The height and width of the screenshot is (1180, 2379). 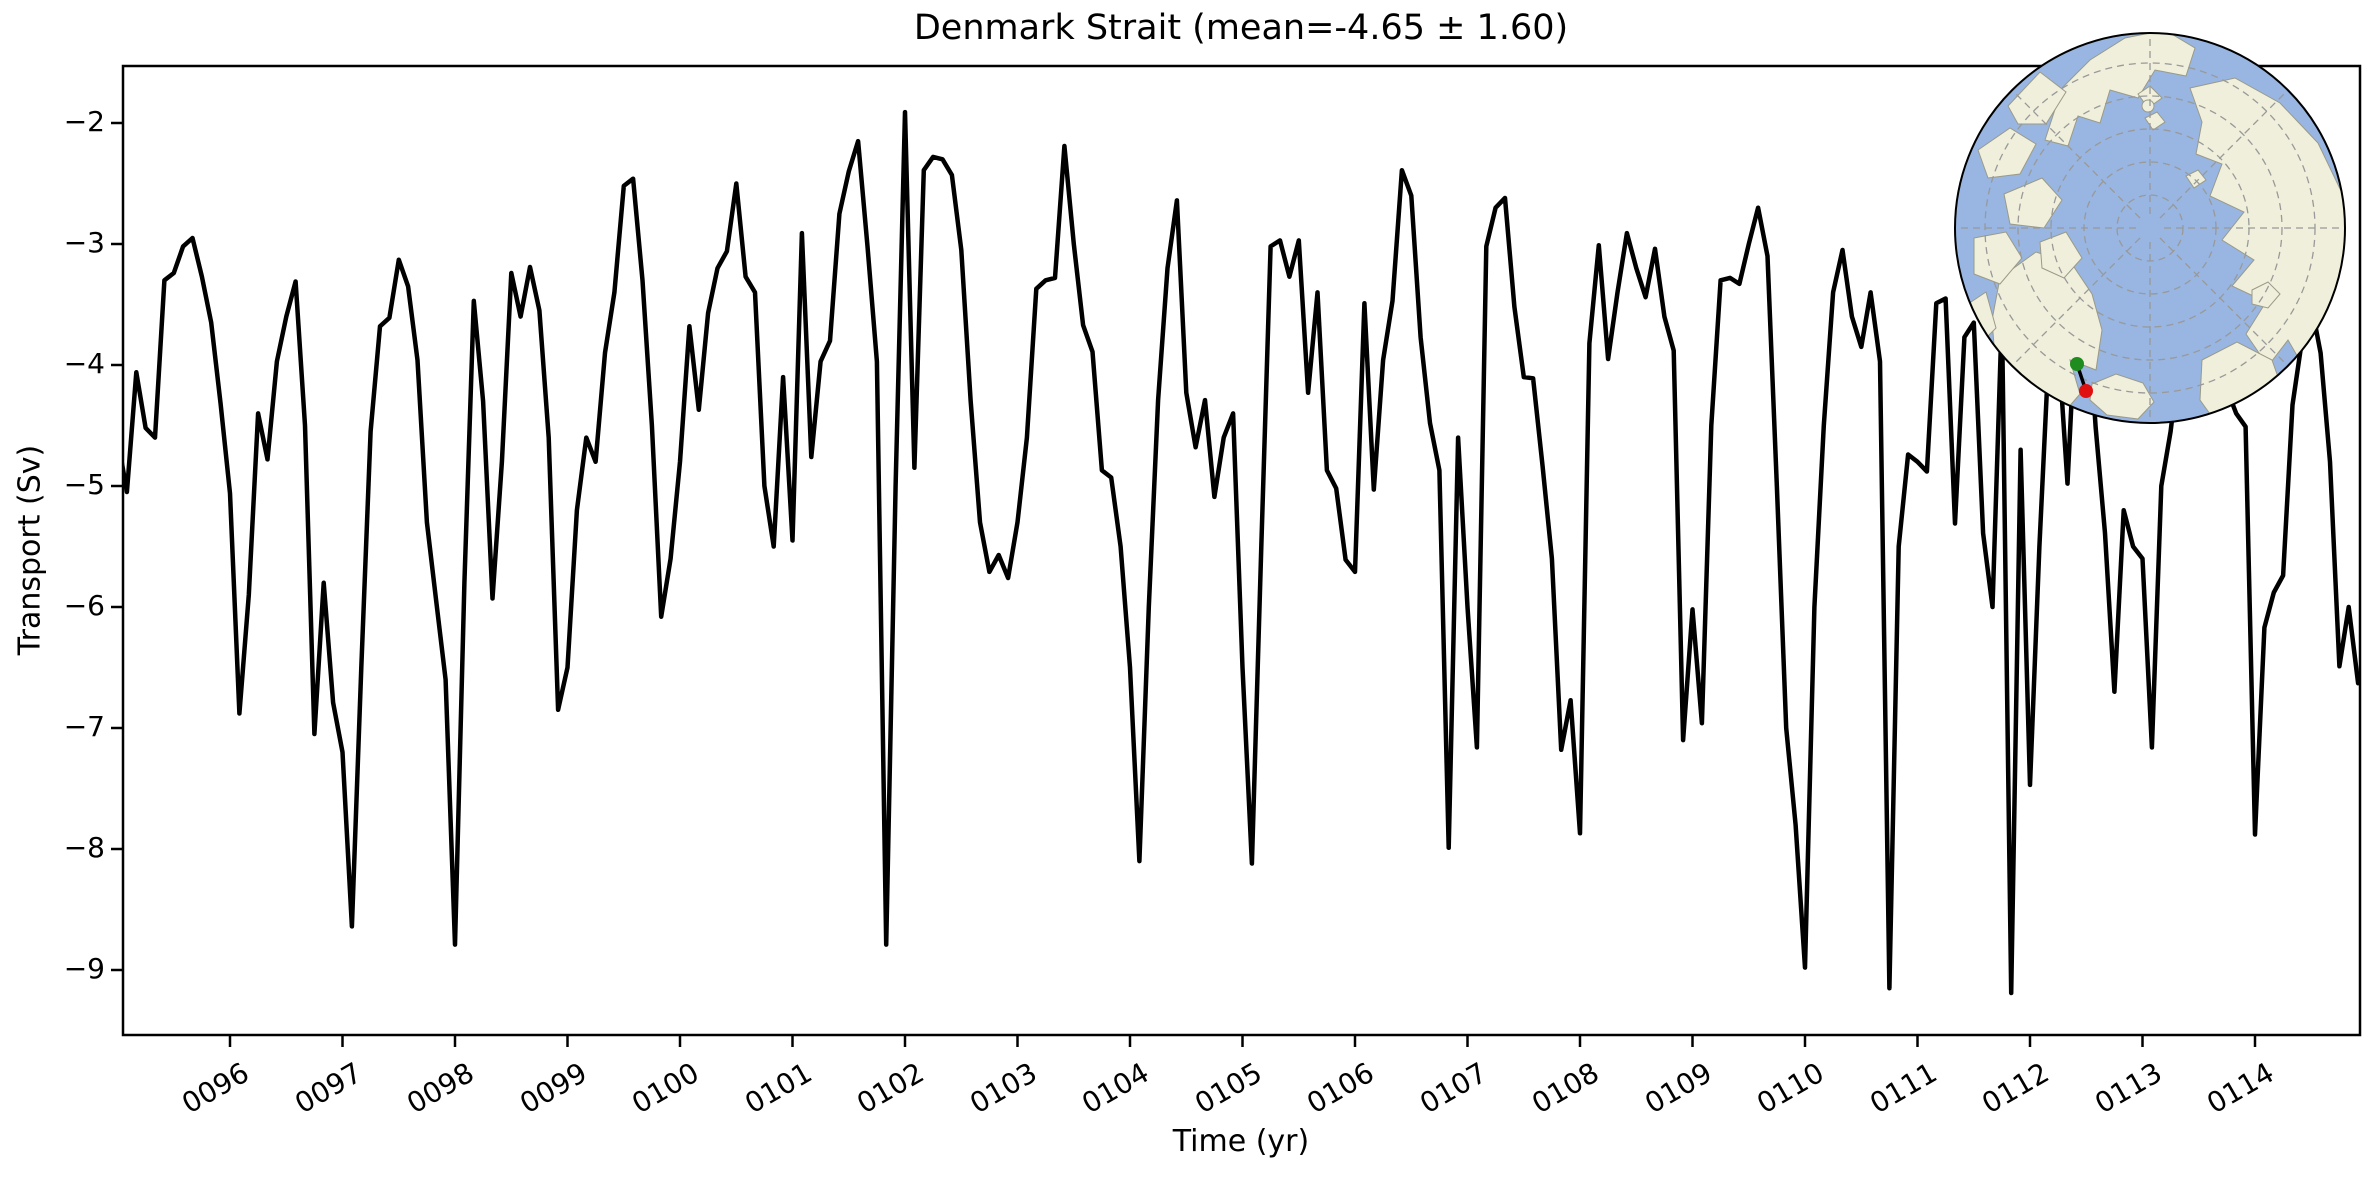 What do you see at coordinates (84, 606) in the screenshot?
I see `y-tick-label: −6` at bounding box center [84, 606].